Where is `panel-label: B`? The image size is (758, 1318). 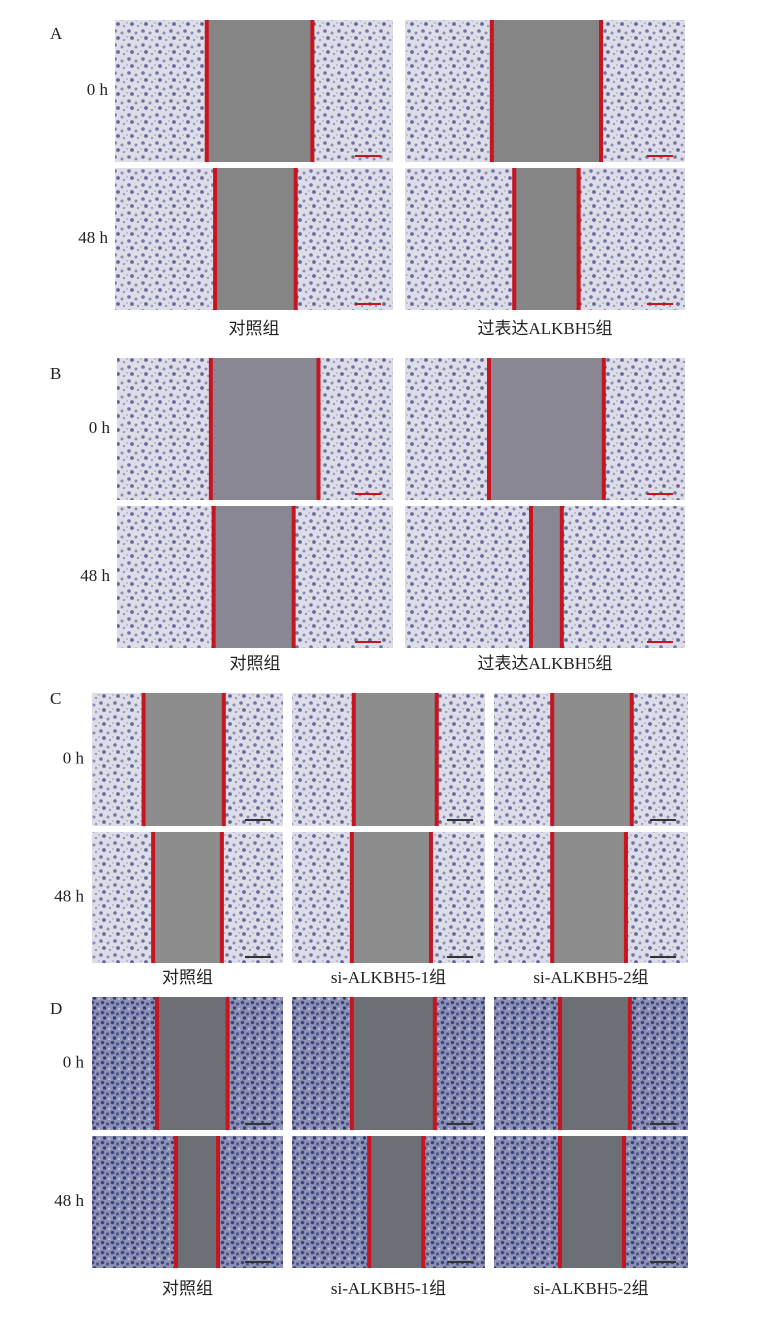
panel-label: B is located at coordinates (55, 373).